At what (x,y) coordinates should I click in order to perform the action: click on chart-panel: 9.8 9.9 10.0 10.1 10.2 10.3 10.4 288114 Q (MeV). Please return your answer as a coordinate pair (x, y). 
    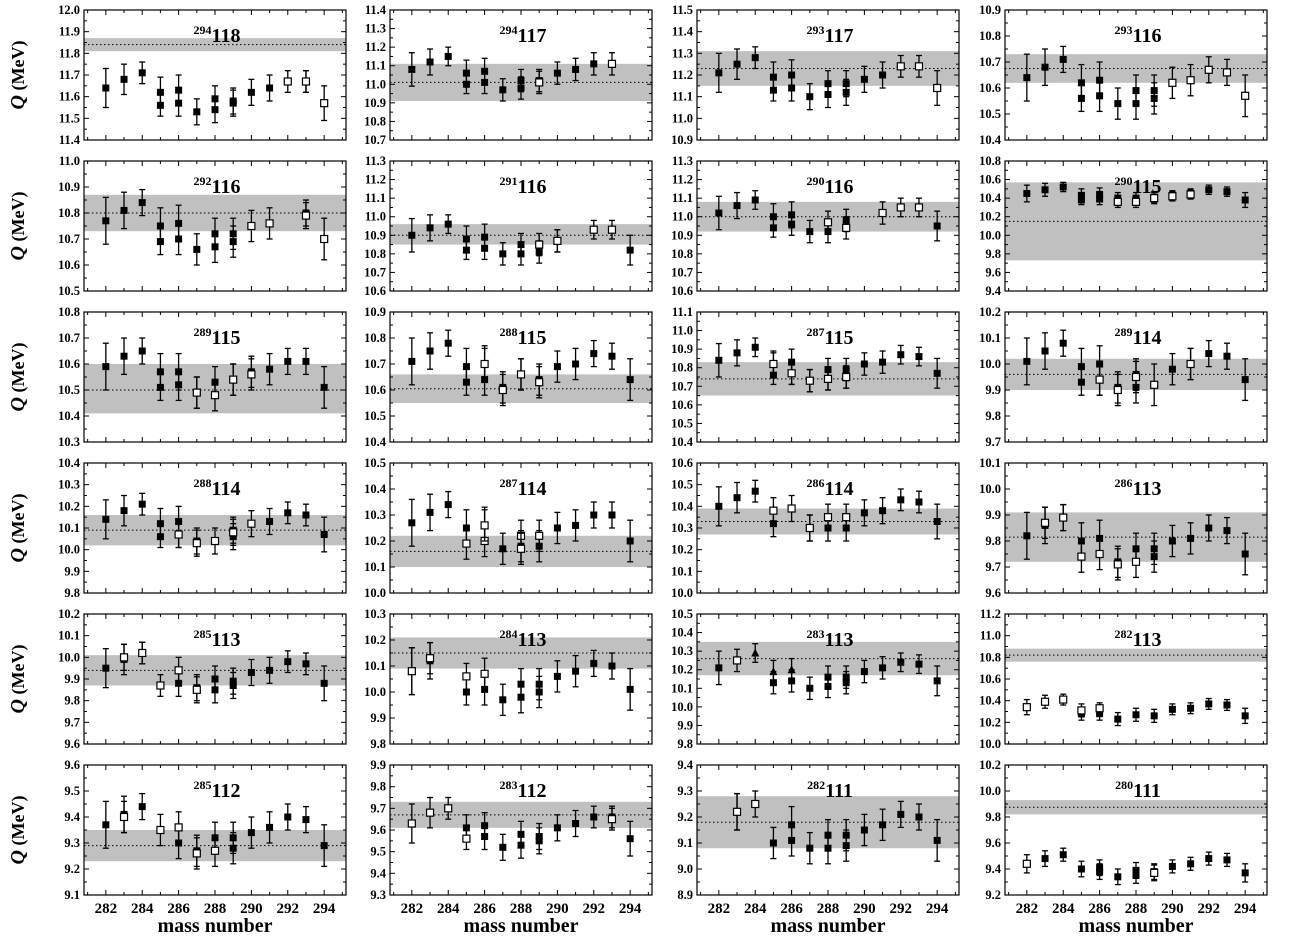
    Looking at the image, I should click on (177, 528).